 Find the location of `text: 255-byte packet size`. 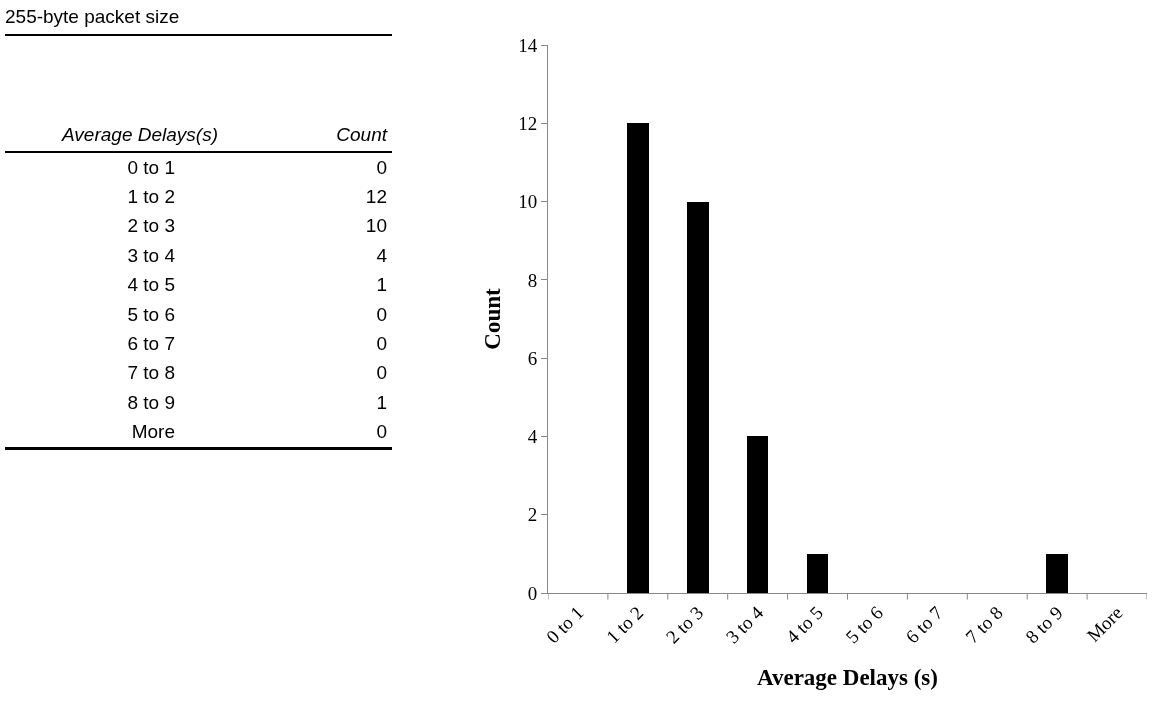

text: 255-byte packet size is located at coordinates (198, 21).